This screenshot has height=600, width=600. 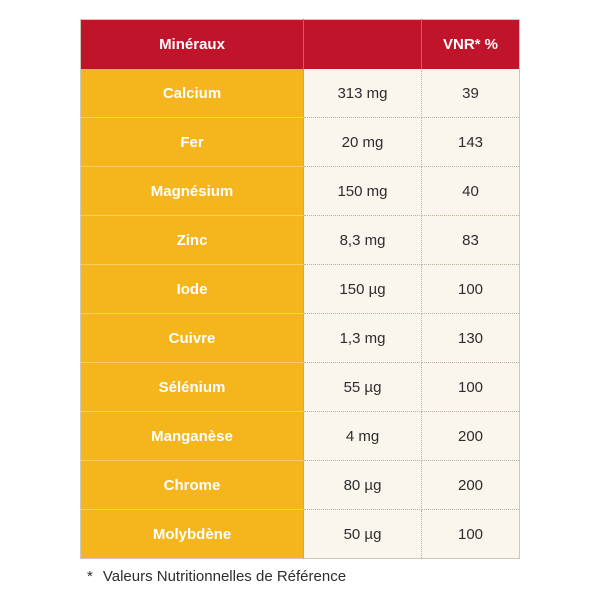 What do you see at coordinates (192, 485) in the screenshot?
I see `mineral-name: Chrome` at bounding box center [192, 485].